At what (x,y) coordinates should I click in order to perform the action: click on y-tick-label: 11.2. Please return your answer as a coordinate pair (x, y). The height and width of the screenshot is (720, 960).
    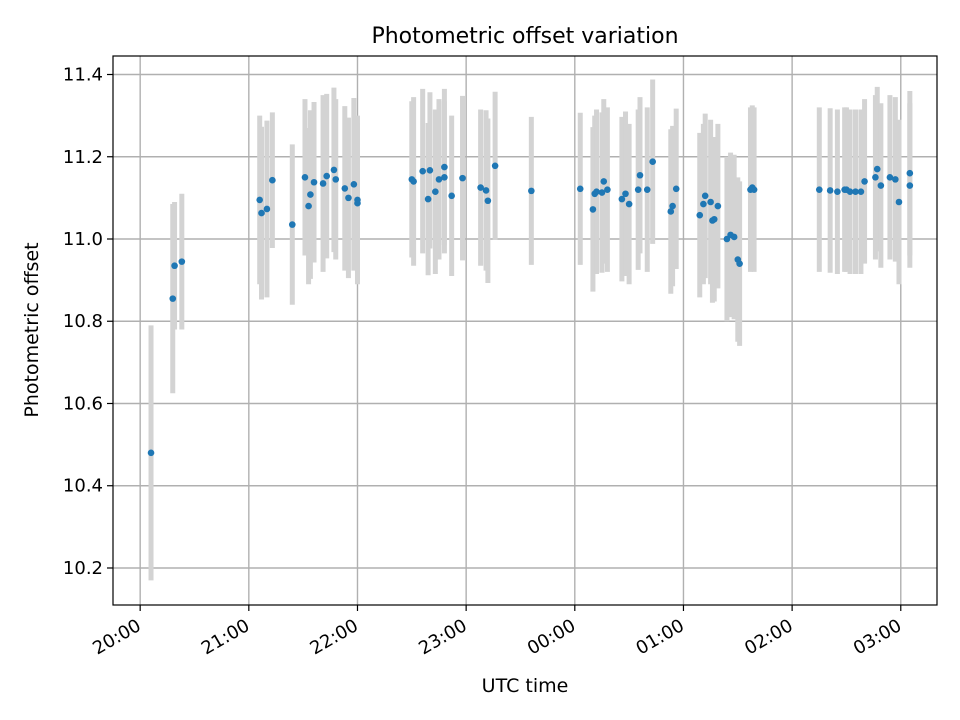
    Looking at the image, I should click on (83, 157).